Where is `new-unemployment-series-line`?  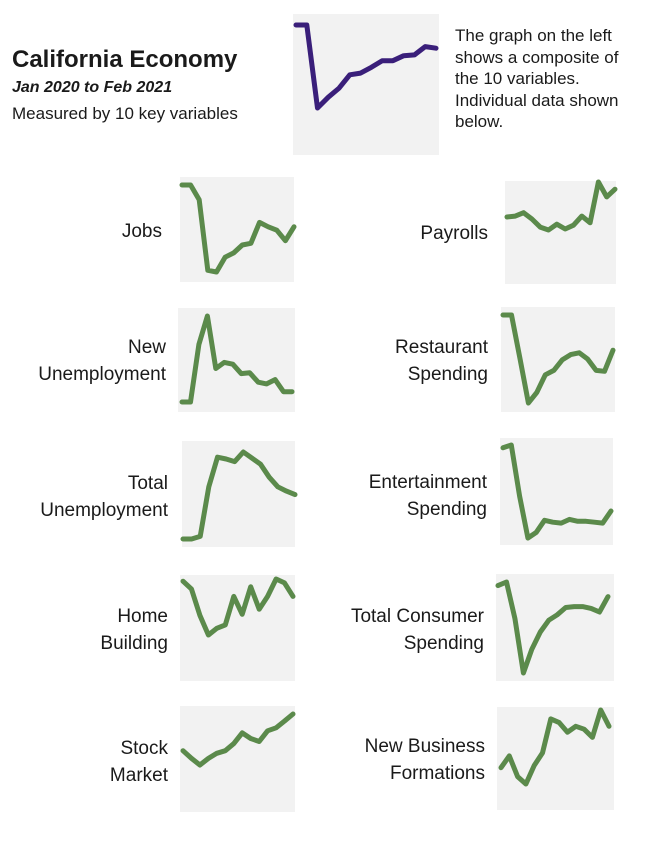 new-unemployment-series-line is located at coordinates (237, 359).